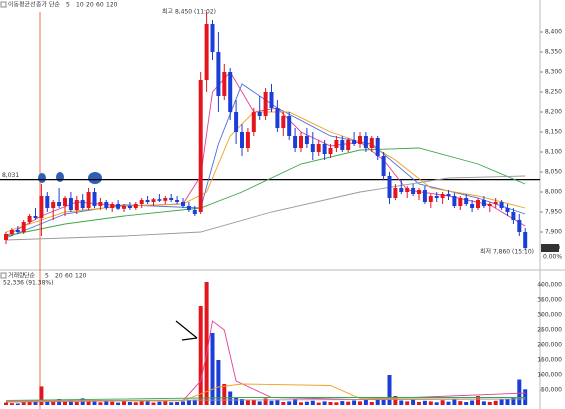 This screenshot has height=409, width=565. What do you see at coordinates (549, 345) in the screenshot?
I see `y-tick-label: 200,000` at bounding box center [549, 345].